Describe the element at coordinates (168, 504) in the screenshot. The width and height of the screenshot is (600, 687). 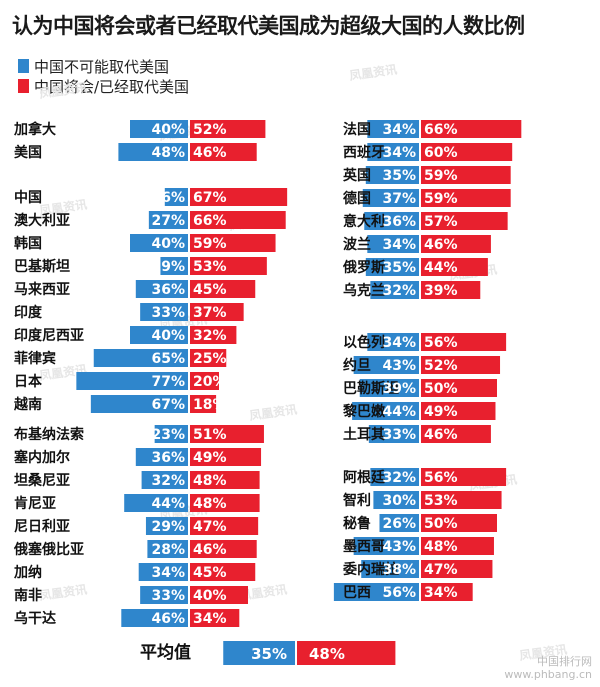
I see `row-value-no: 44%` at that location.